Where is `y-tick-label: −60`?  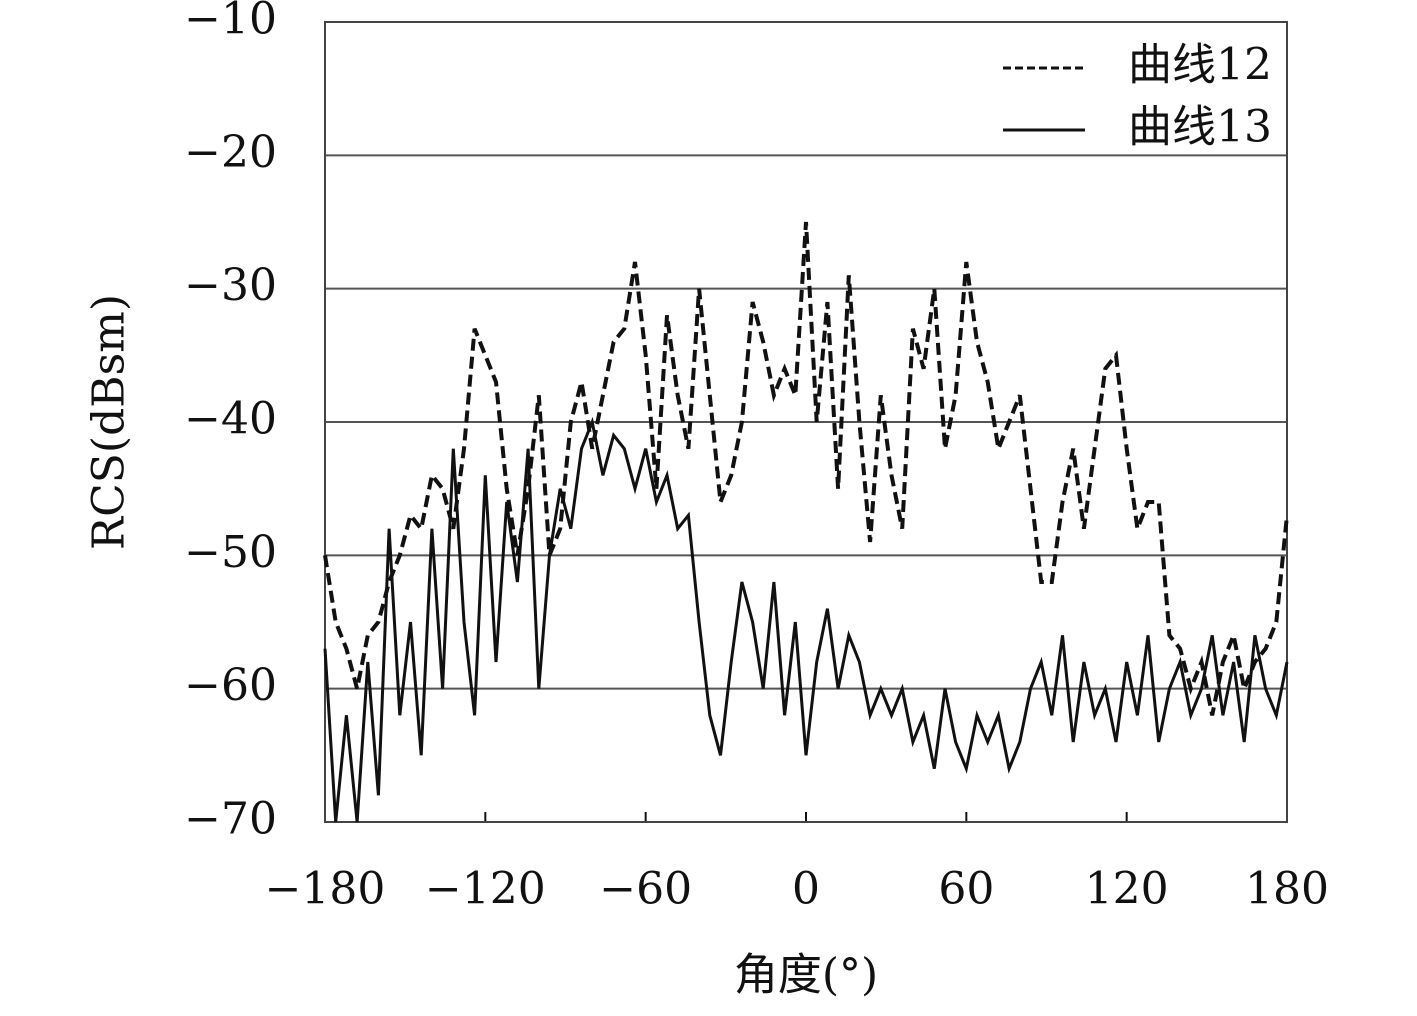 y-tick-label: −60 is located at coordinates (230, 685).